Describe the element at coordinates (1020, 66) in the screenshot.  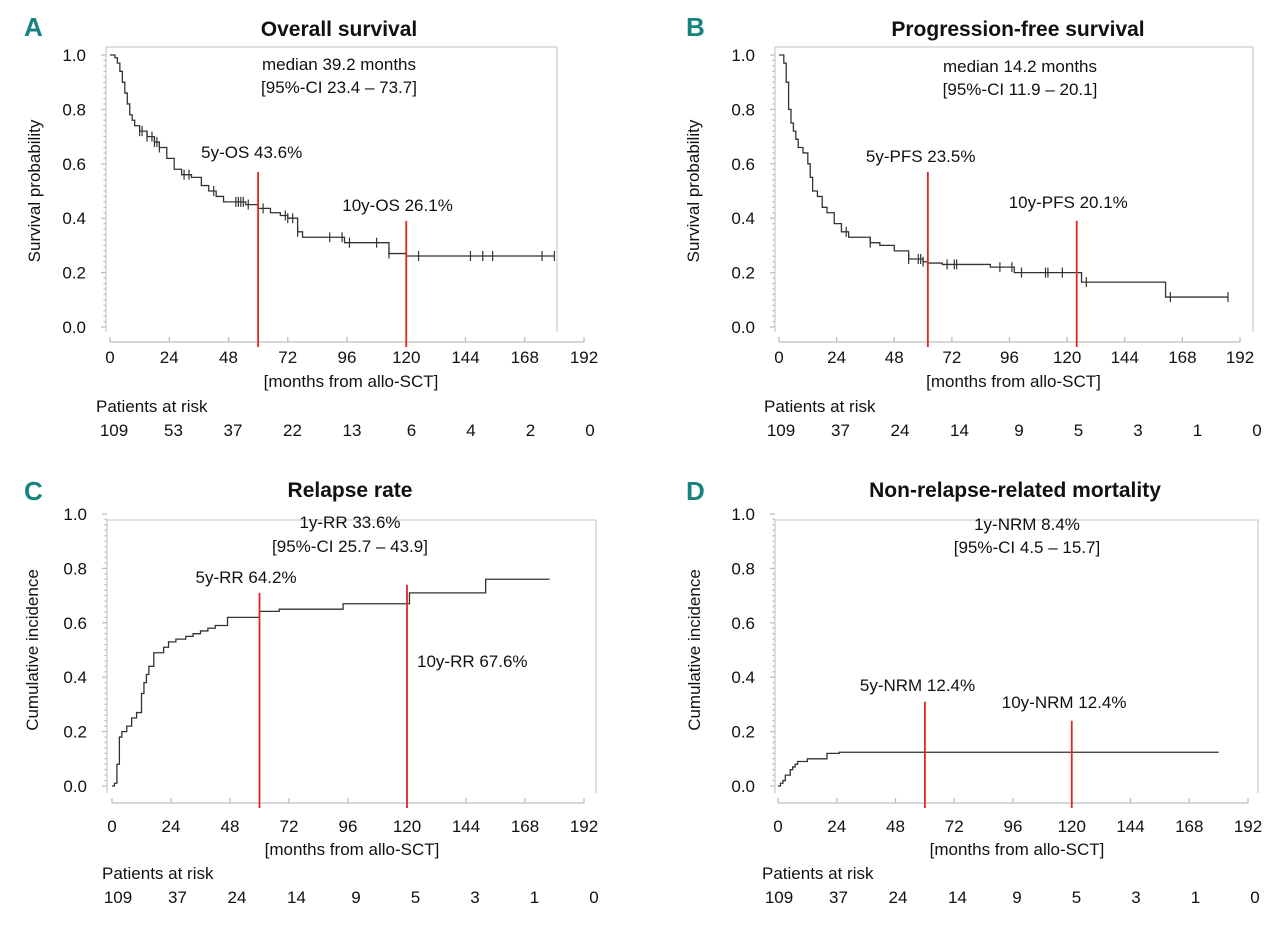
I see `annotation-line-1: median 14.2 months` at that location.